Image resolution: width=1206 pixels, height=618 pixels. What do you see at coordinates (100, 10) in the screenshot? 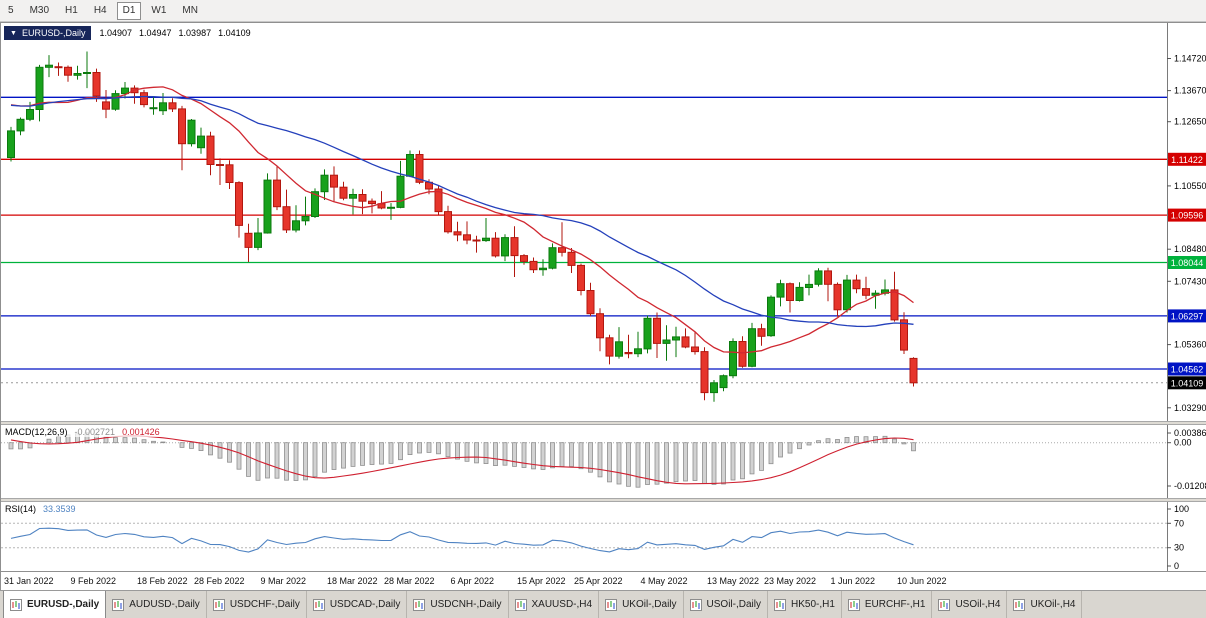
I see `timeframe-button-h4: H4` at bounding box center [100, 10].